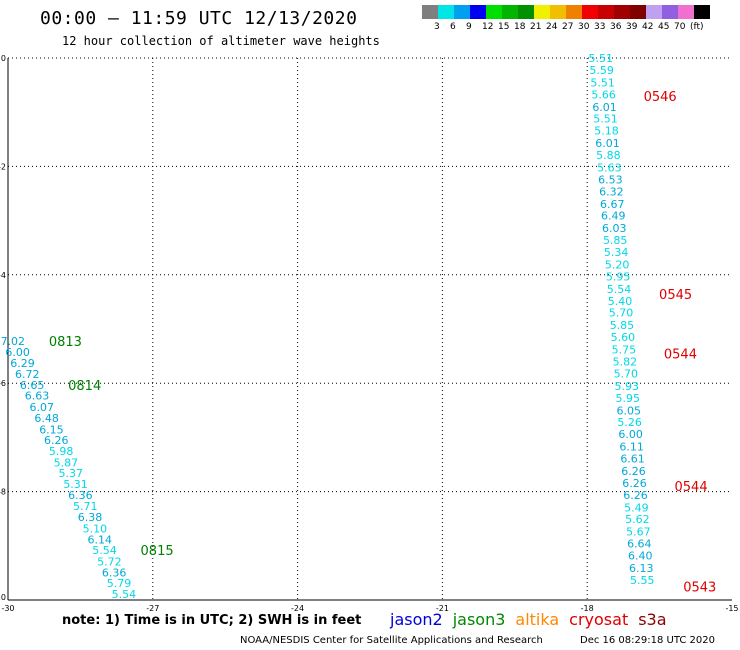 The width and height of the screenshot is (740, 650). Describe the element at coordinates (664, 27) in the screenshot. I see `color-scale-label: 45` at that location.